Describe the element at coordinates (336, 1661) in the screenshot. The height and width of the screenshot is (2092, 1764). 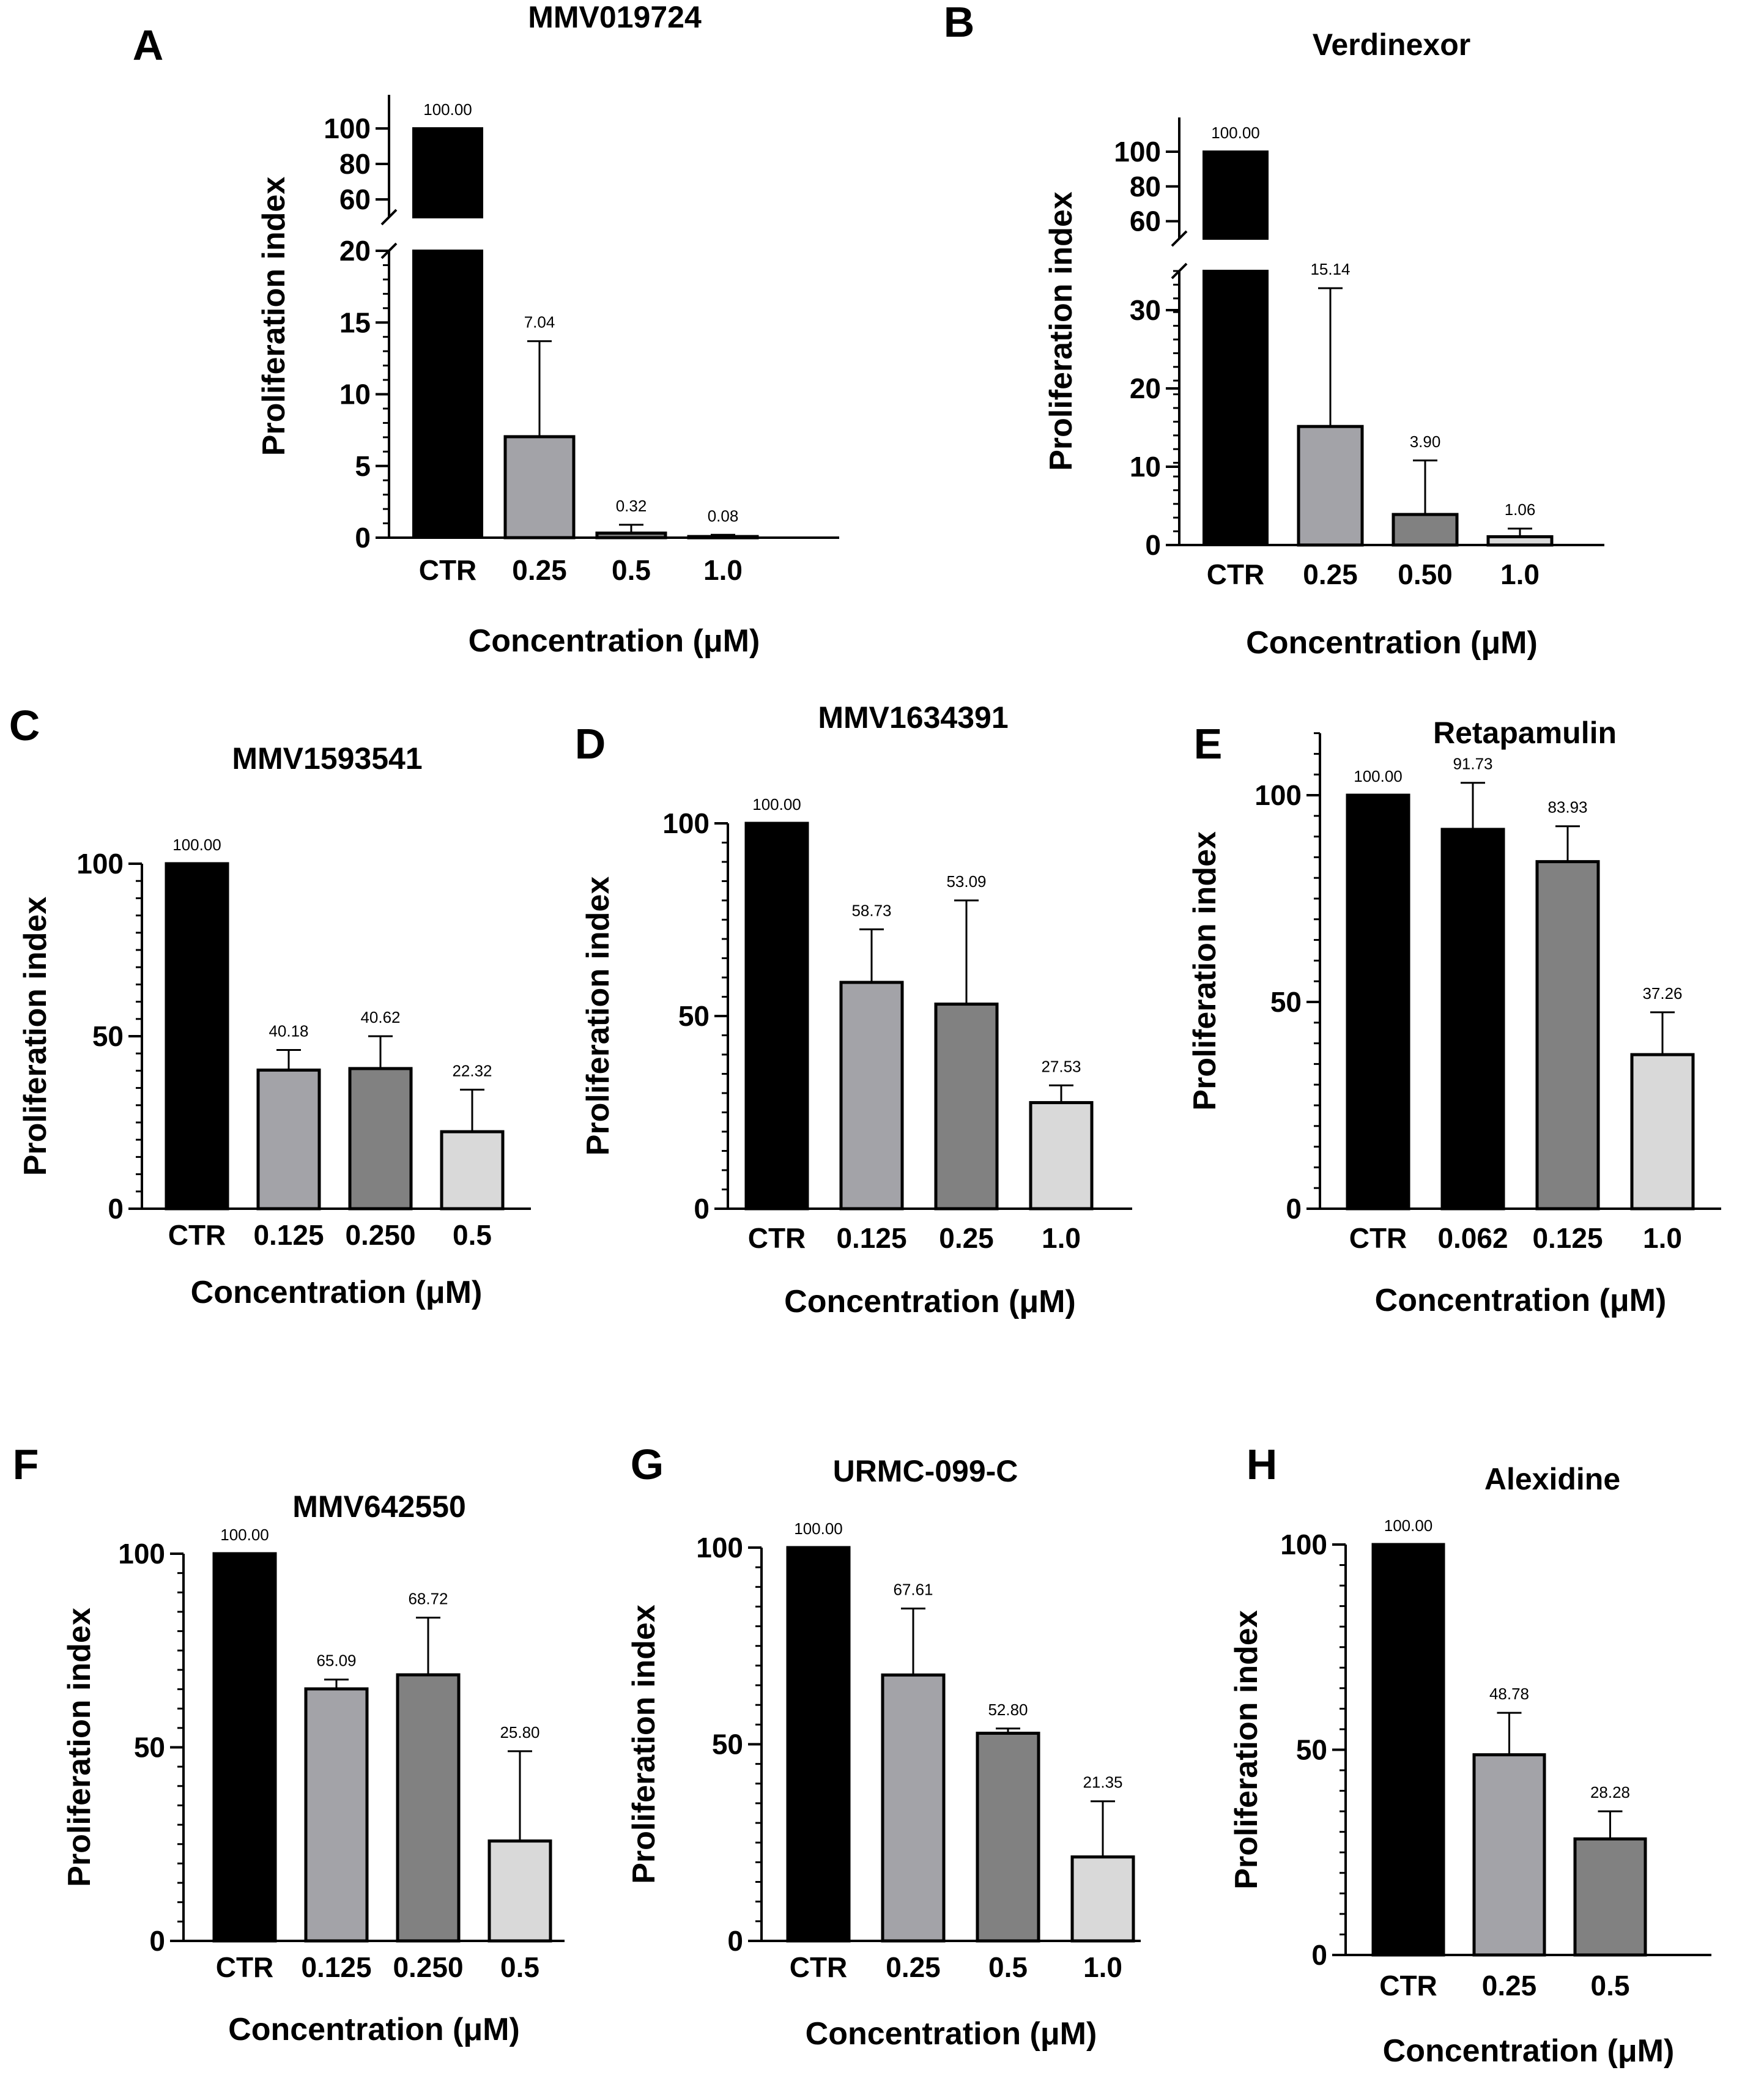
I see `data-label: 65.09` at that location.